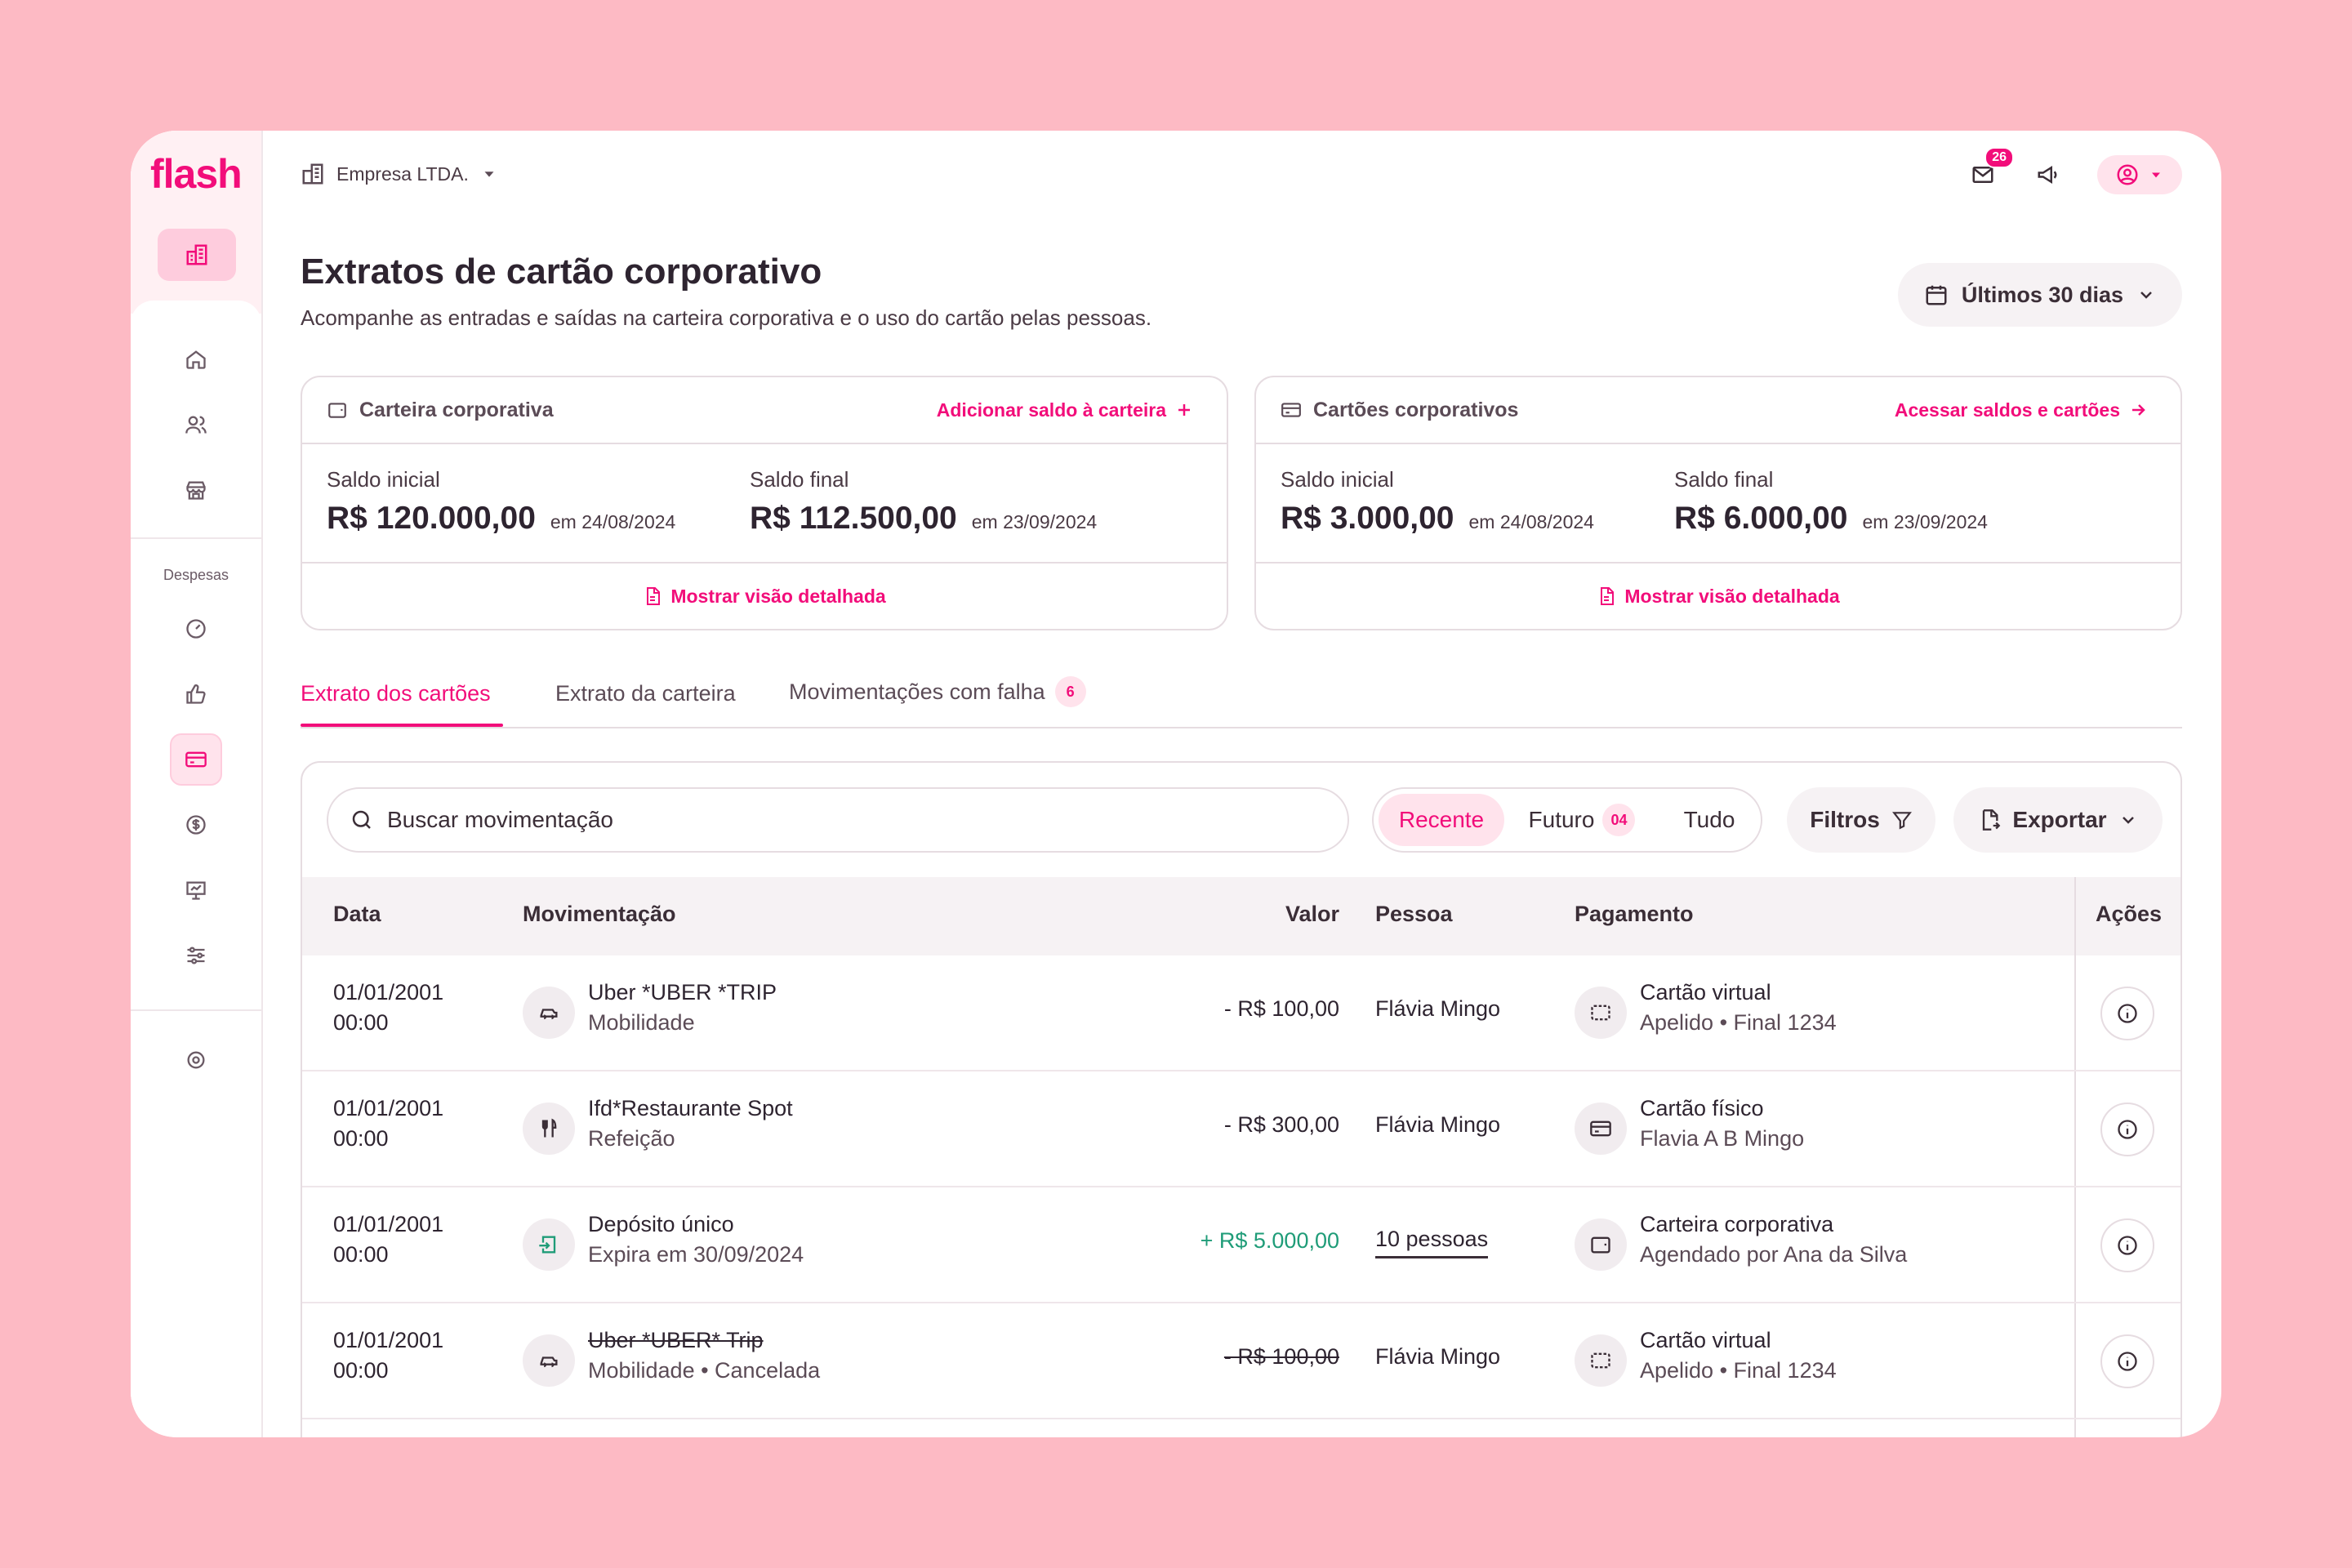 The width and height of the screenshot is (2352, 1568). What do you see at coordinates (2127, 174) in the screenshot?
I see `user-avatar-icon` at bounding box center [2127, 174].